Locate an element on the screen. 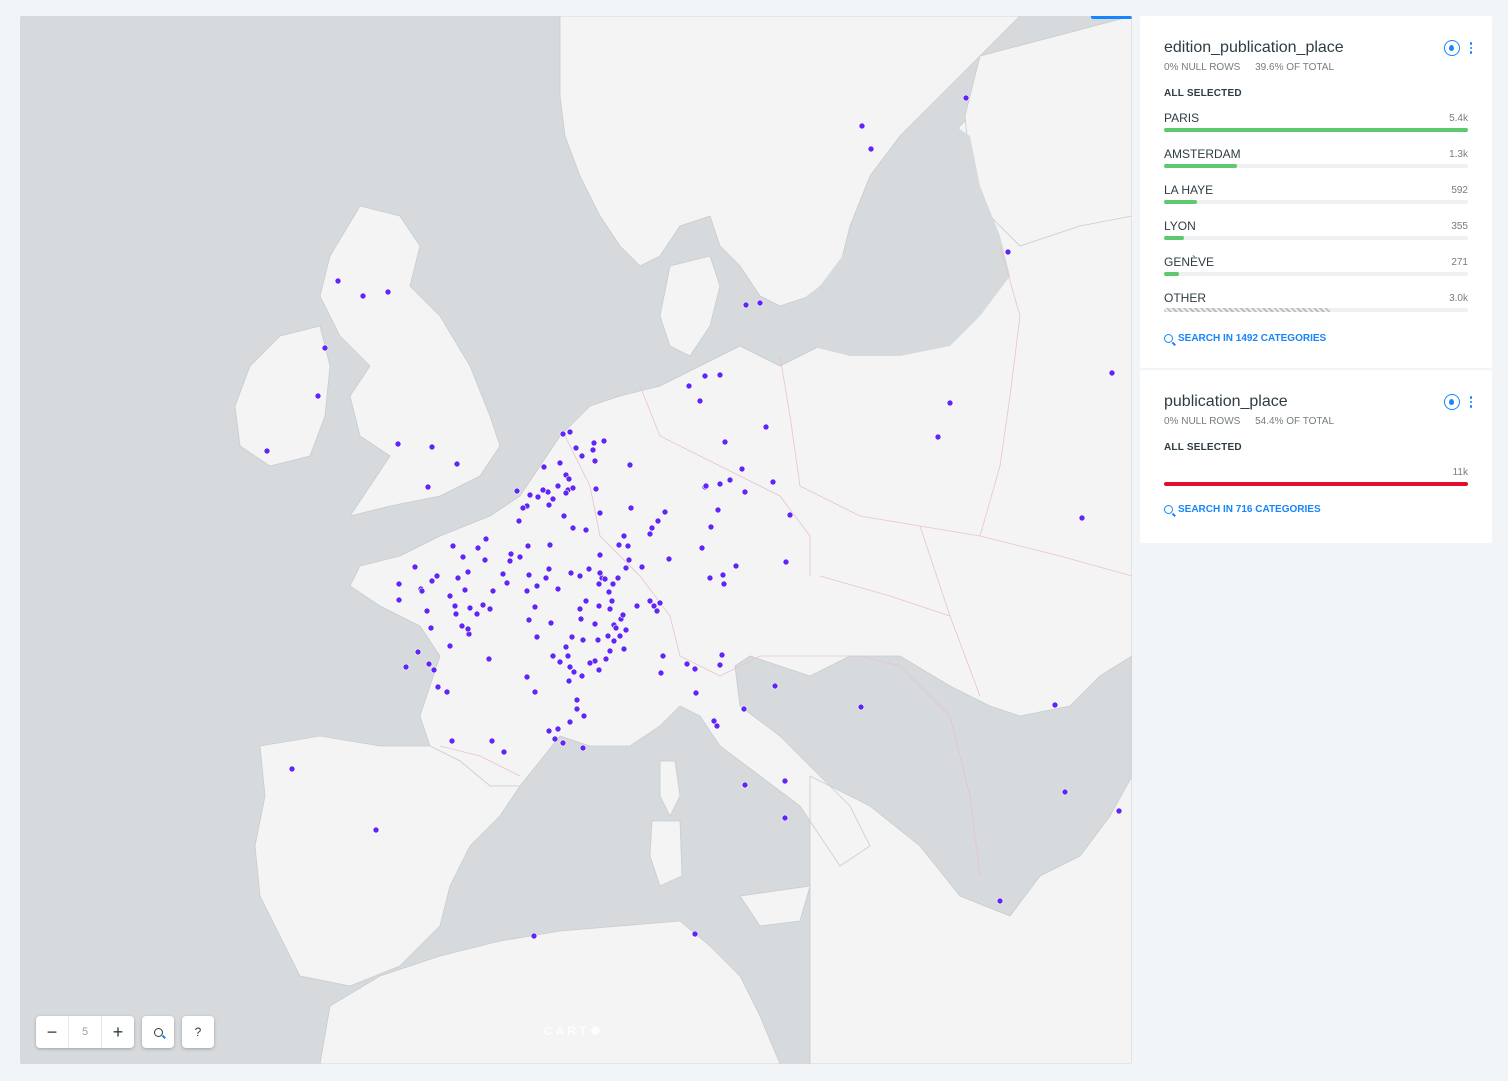 This screenshot has width=1508, height=1081. category-row: AMSTERDAM 1.3k is located at coordinates (1316, 165).